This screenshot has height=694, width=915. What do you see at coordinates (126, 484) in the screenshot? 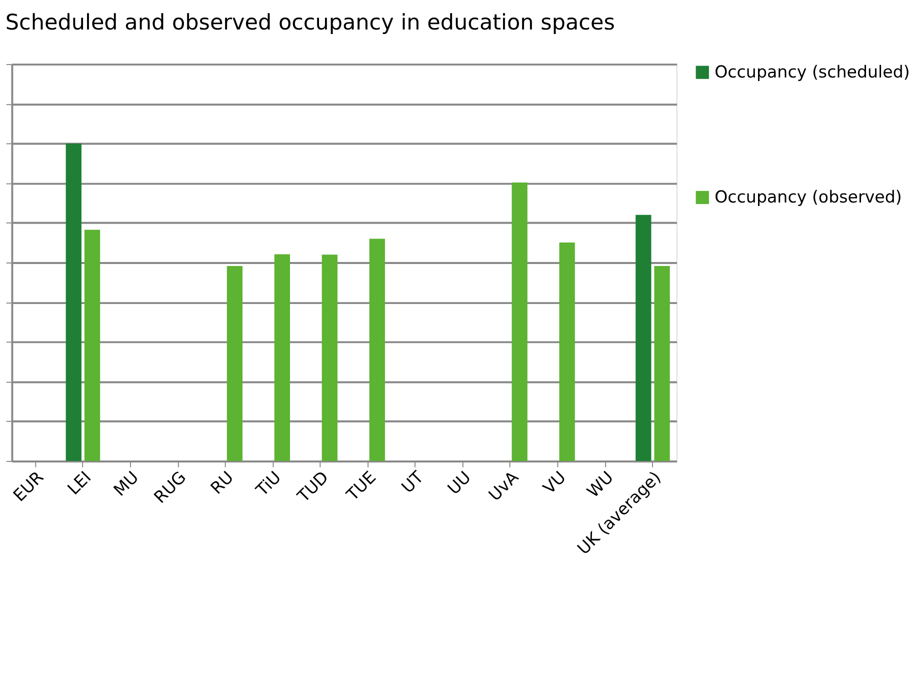
I see `x-tick-label: MU` at bounding box center [126, 484].